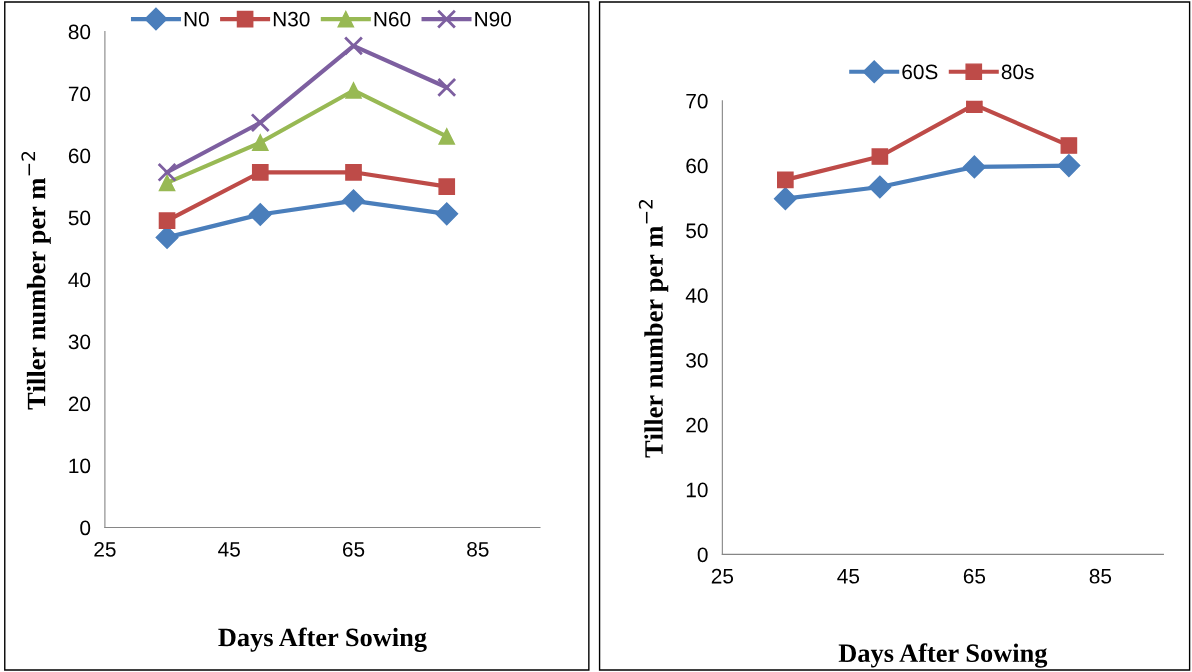 This screenshot has height=672, width=1192. I want to click on legend-label: N60, so click(392, 19).